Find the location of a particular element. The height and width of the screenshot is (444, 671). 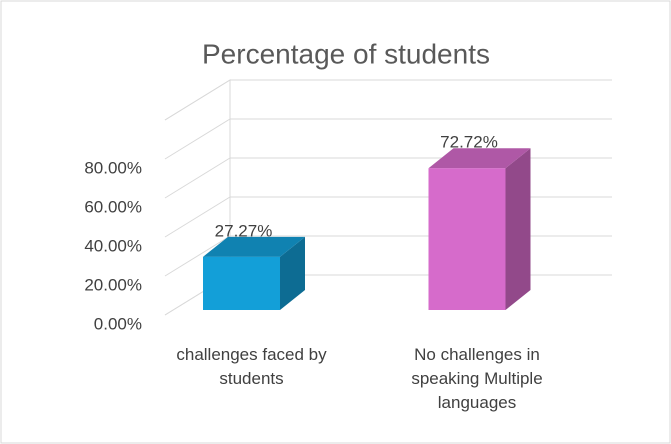

data-label: 27.27% is located at coordinates (244, 230).